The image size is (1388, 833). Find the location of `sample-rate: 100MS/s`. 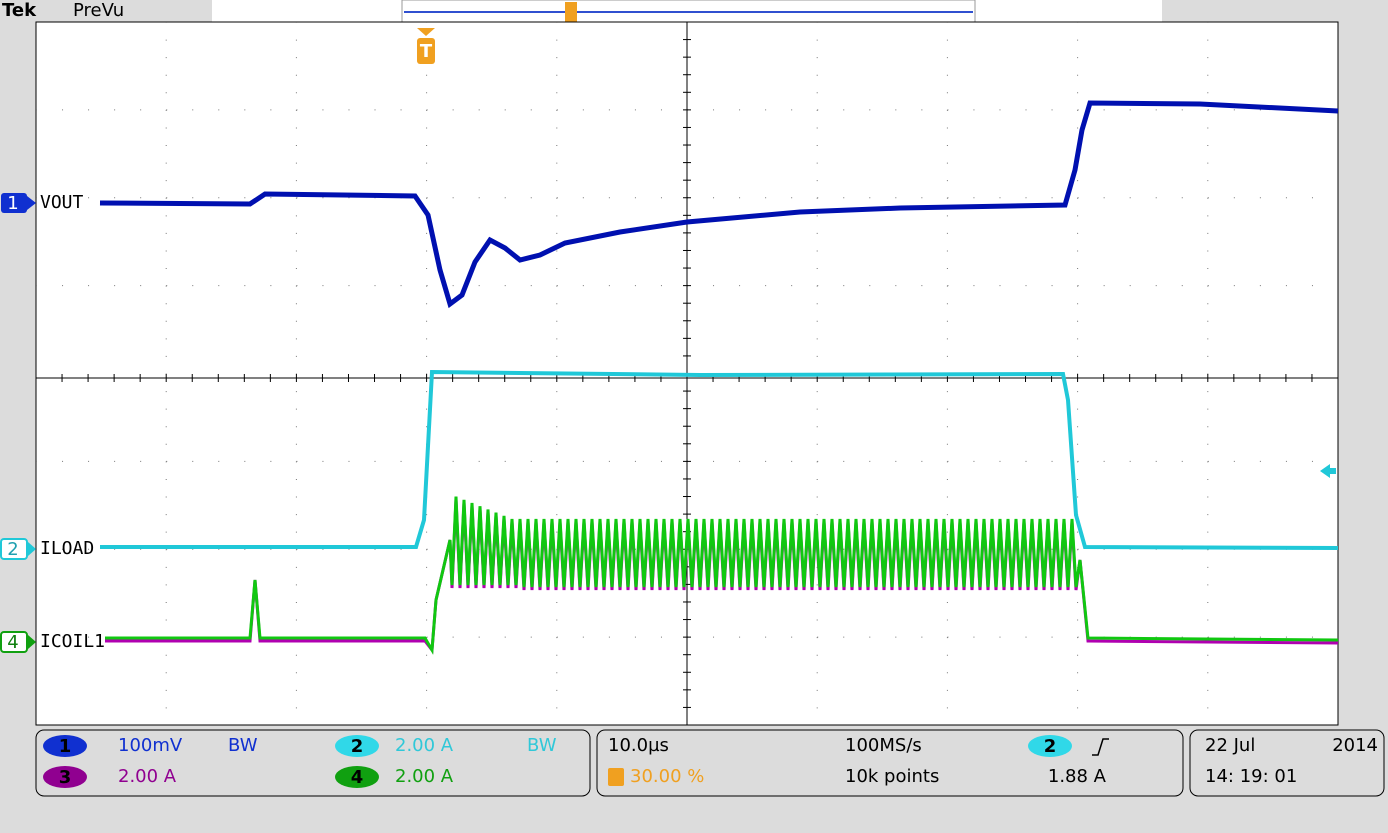

sample-rate: 100MS/s is located at coordinates (883, 745).